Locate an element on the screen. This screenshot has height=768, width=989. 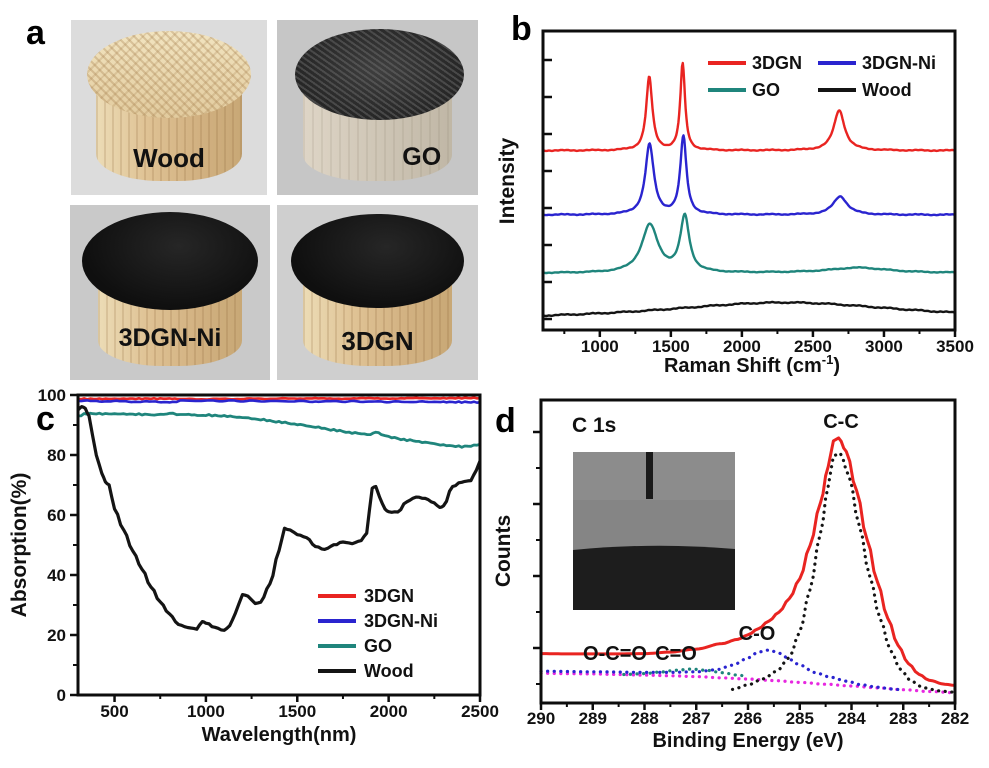
sample-label: GO is located at coordinates (422, 156).